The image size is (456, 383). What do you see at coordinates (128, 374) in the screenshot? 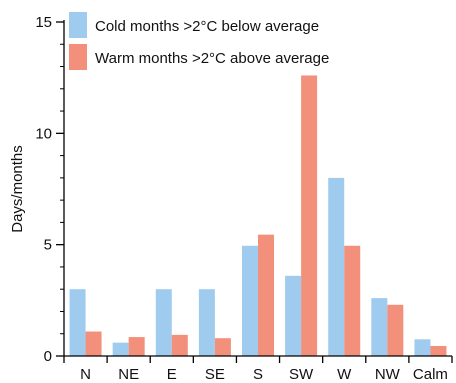
I see `x-tick-label-ne: NE` at bounding box center [128, 374].